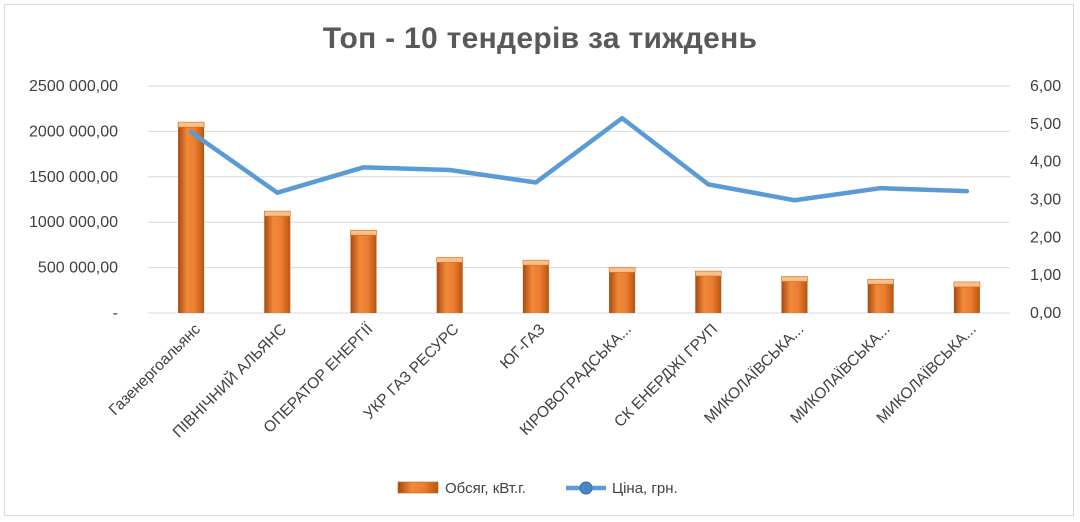 The width and height of the screenshot is (1080, 522). I want to click on category-label: ЮГ-ГАЗ, so click(523, 347).